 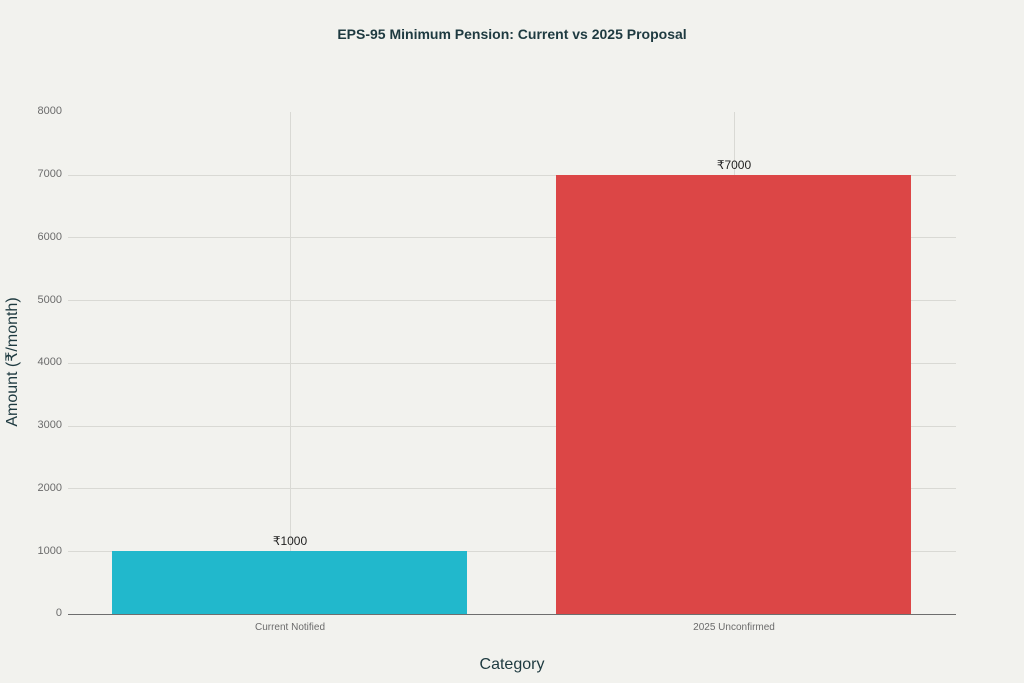 What do you see at coordinates (734, 165) in the screenshot?
I see `bar-value-label: ₹7000` at bounding box center [734, 165].